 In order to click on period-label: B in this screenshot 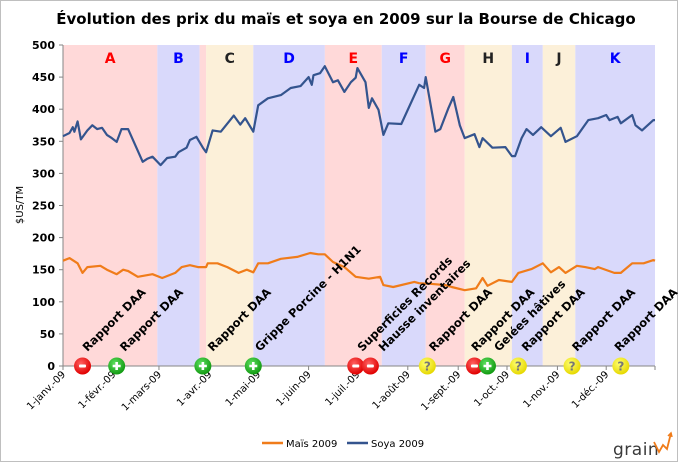, I will do `click(178, 59)`.